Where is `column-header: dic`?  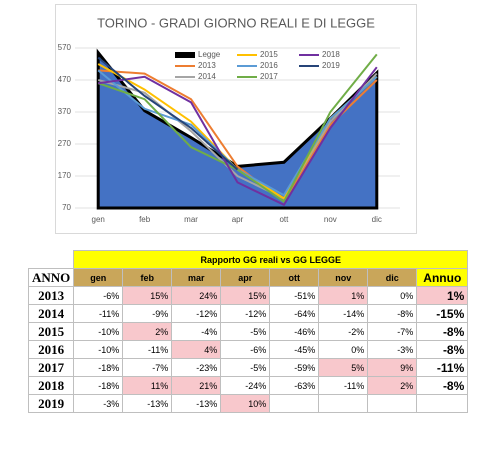
column-header: dic is located at coordinates (392, 277).